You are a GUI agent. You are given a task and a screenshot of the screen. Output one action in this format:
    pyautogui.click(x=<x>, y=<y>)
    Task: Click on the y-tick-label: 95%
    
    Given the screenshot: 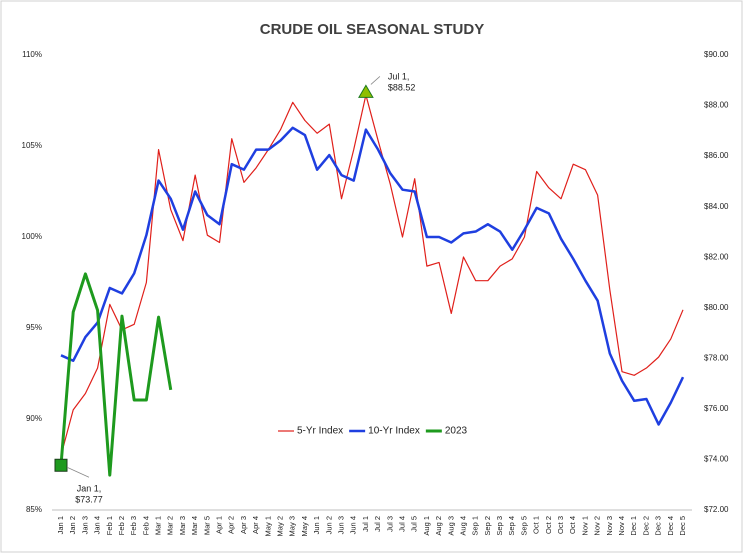 What is the action you would take?
    pyautogui.click(x=34, y=327)
    